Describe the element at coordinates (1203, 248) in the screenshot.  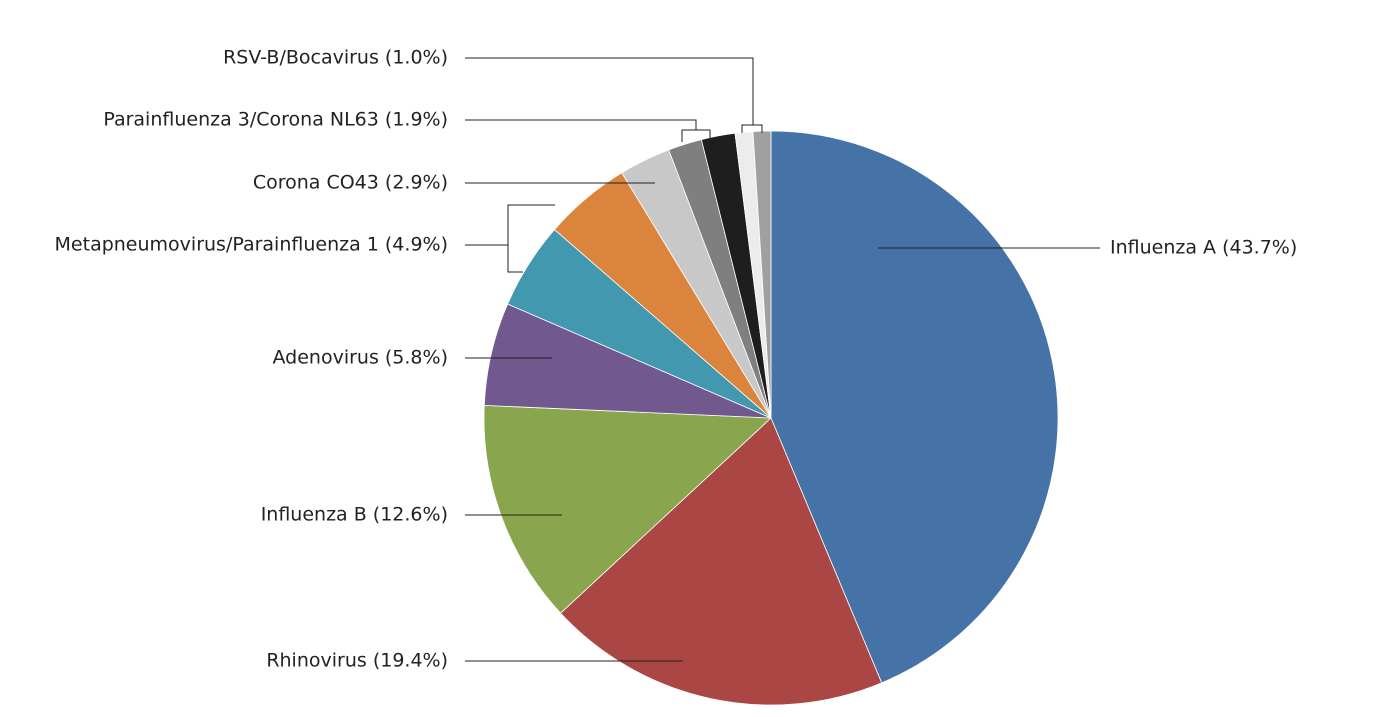
I see `slice-label: Influenza A (43.7%)` at that location.